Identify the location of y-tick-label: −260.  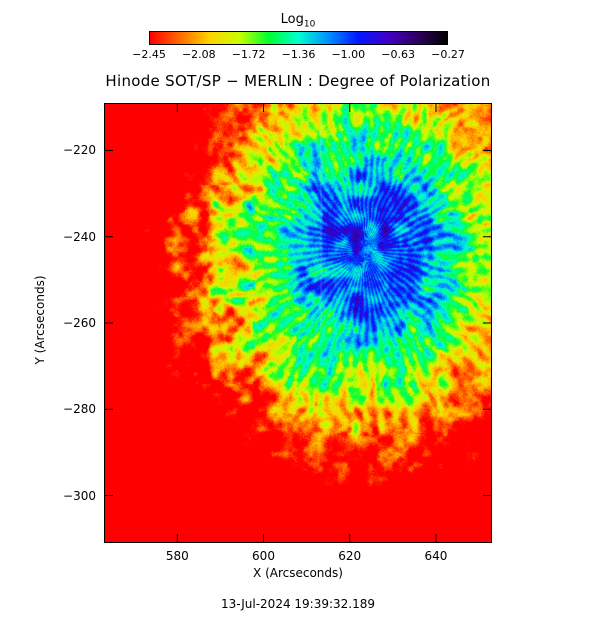
(79, 323).